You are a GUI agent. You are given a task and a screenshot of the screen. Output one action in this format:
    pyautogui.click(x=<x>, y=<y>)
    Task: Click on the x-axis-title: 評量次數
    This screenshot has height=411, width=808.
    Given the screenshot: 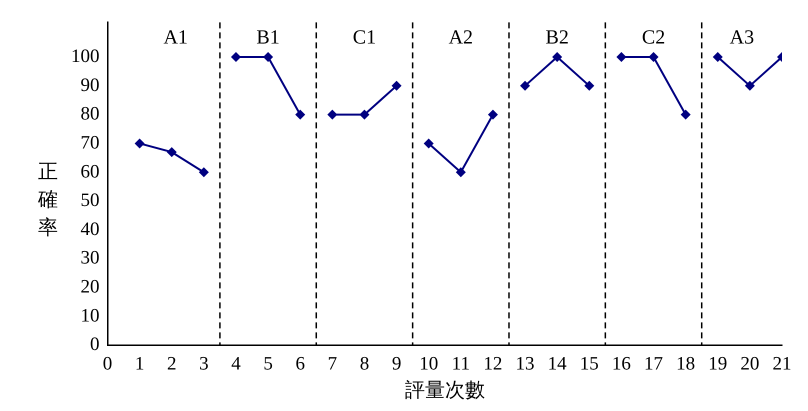 What is the action you would take?
    pyautogui.click(x=444, y=390)
    